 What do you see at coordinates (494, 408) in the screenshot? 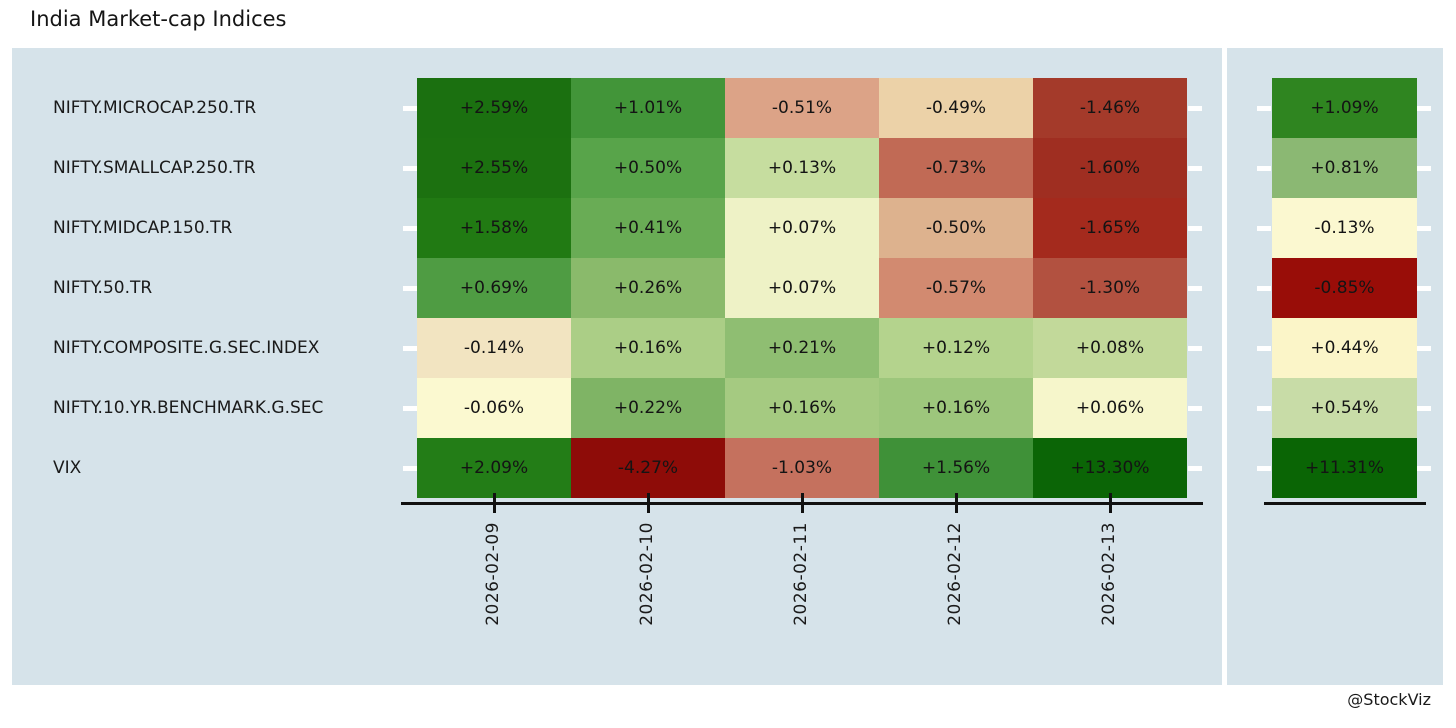
I see `heatmap-cell: -0.06%` at bounding box center [494, 408].